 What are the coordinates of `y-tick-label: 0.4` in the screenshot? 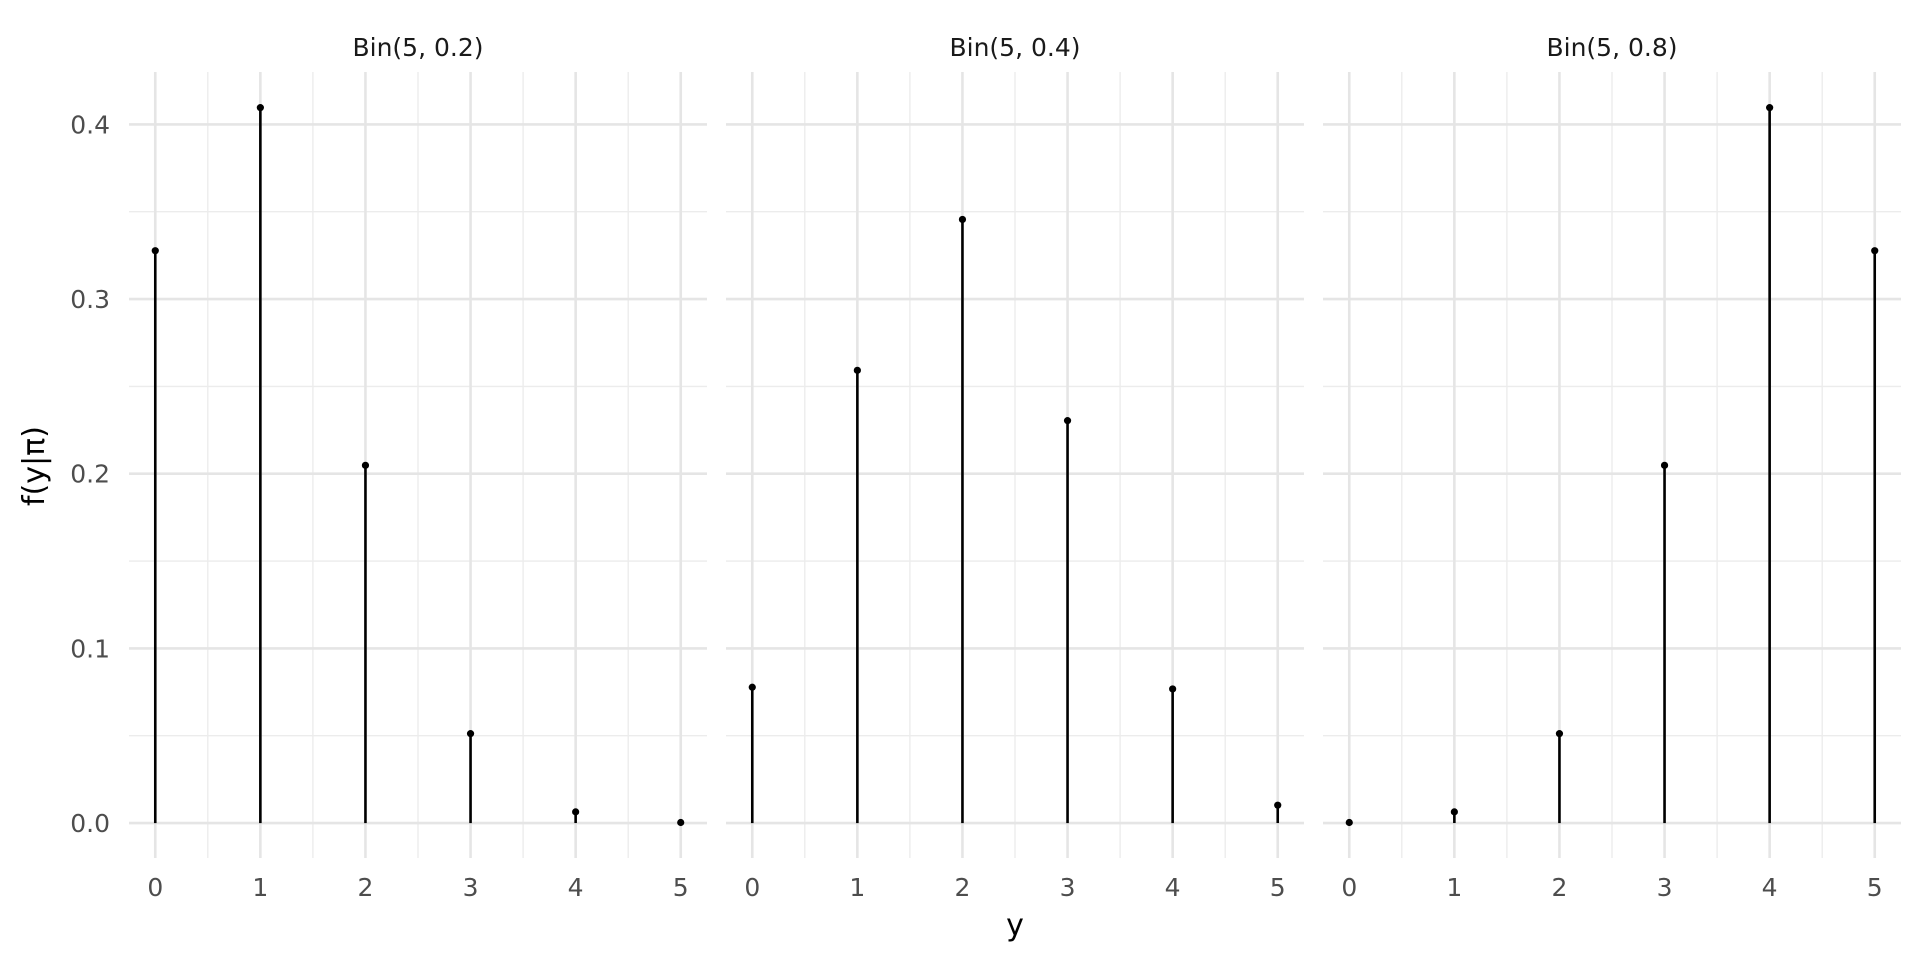 It's located at (90, 124).